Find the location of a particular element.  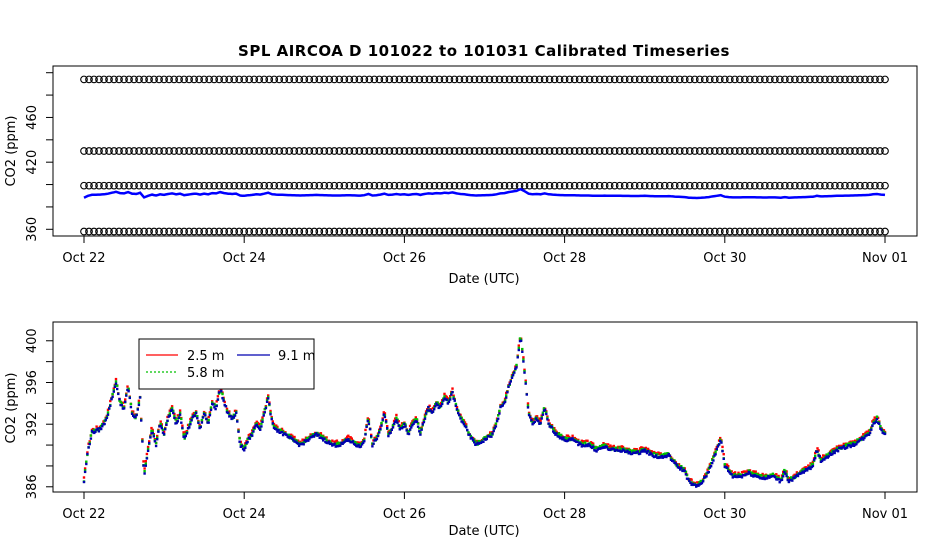

legend-box is located at coordinates (226, 364).